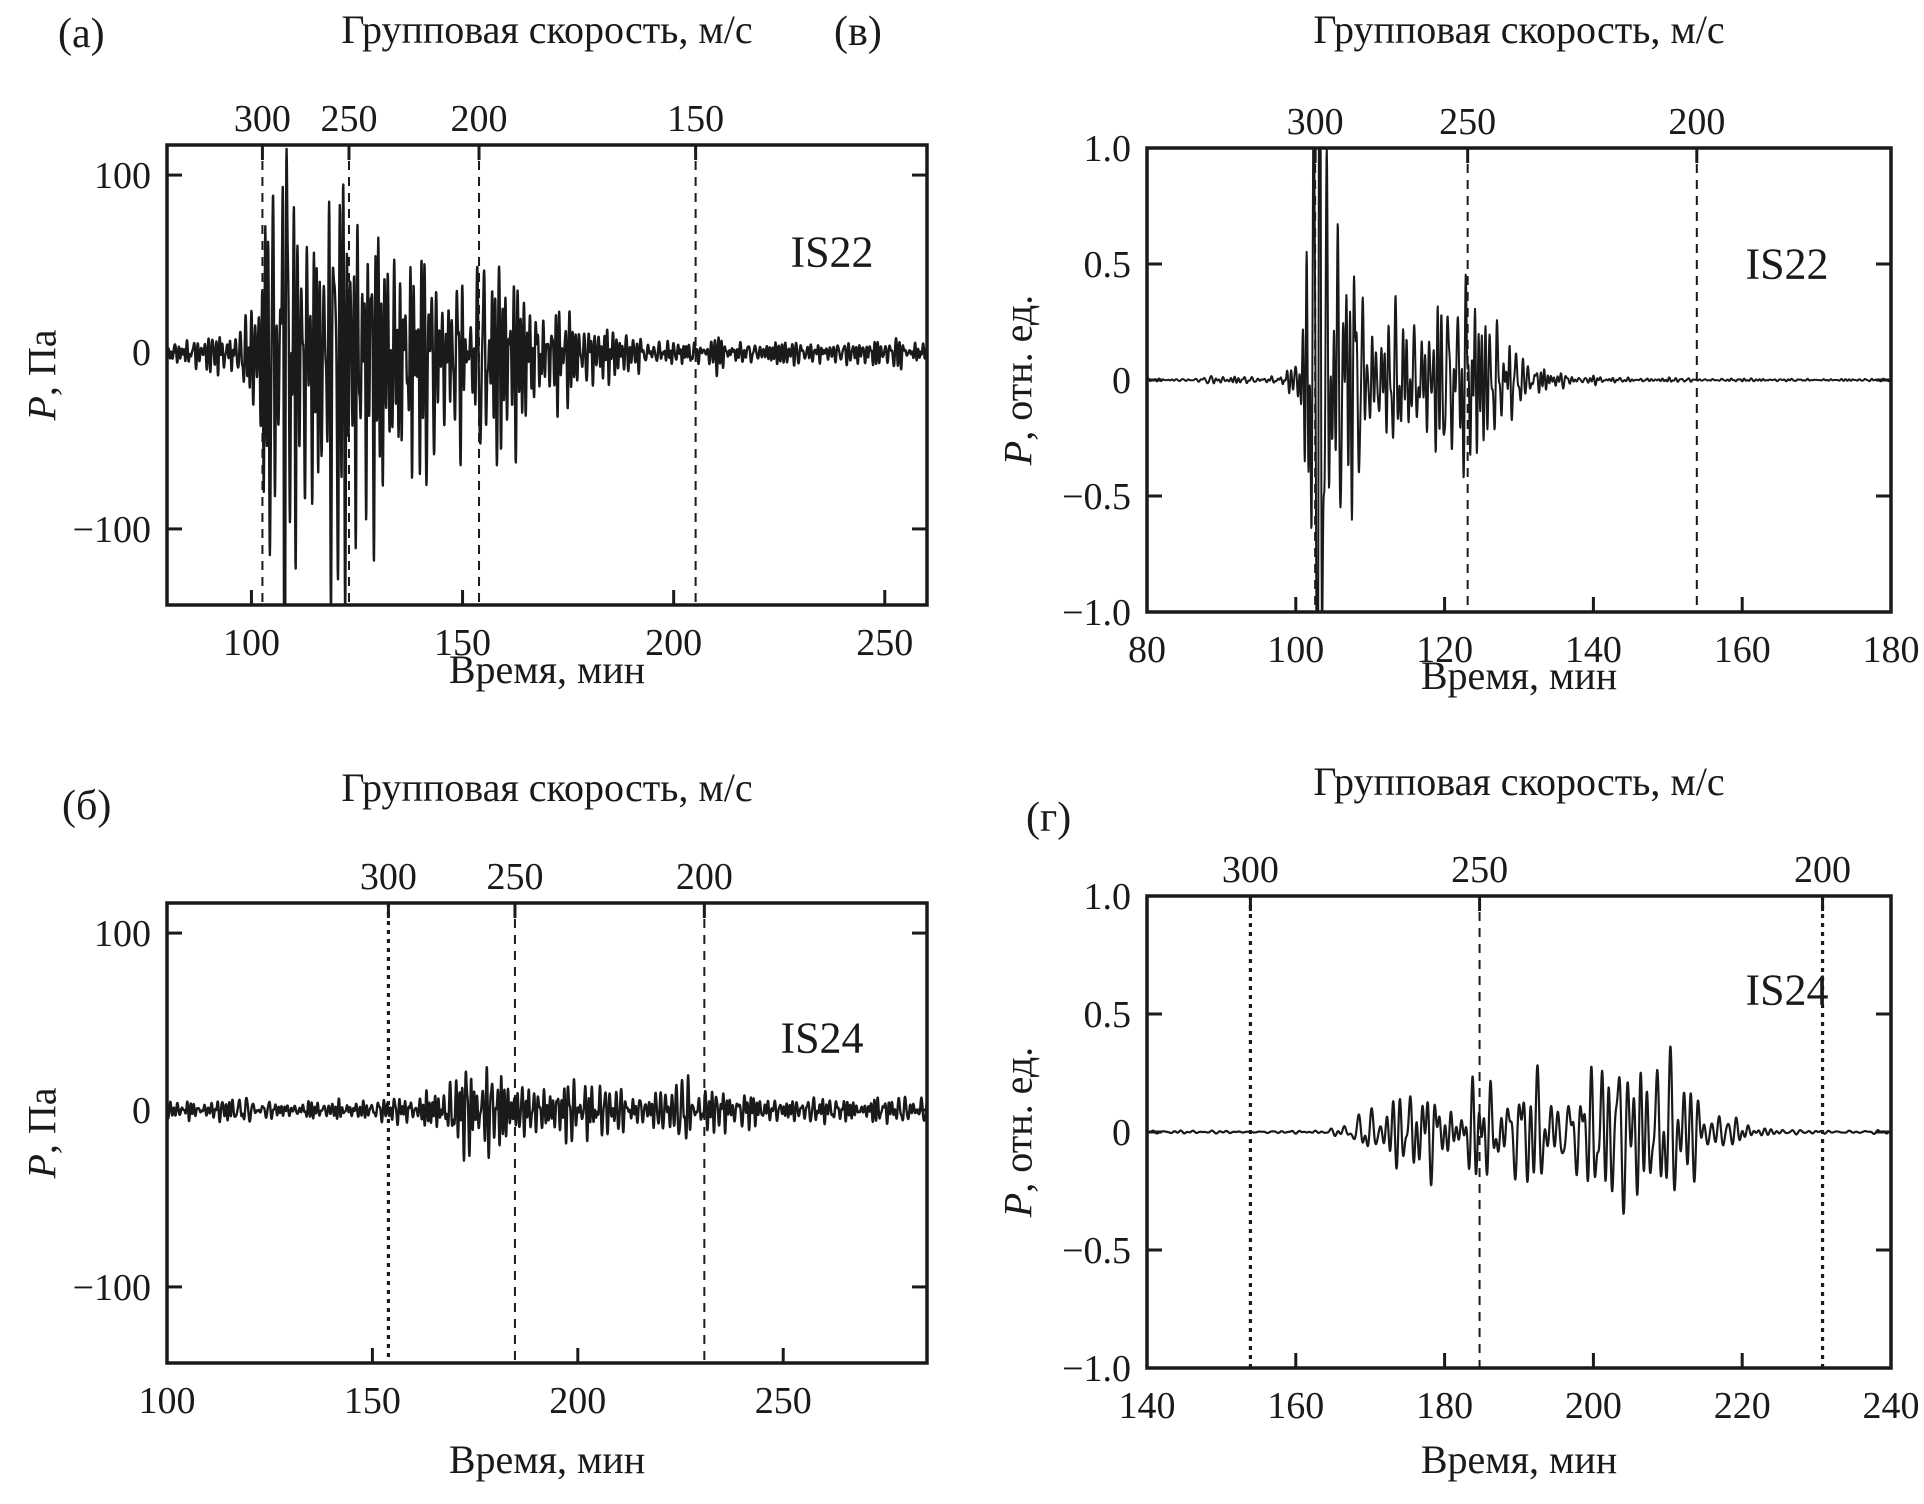  What do you see at coordinates (1696, 122) in the screenshot?
I see `panel-v-gv-tick-label: 200` at bounding box center [1696, 122].